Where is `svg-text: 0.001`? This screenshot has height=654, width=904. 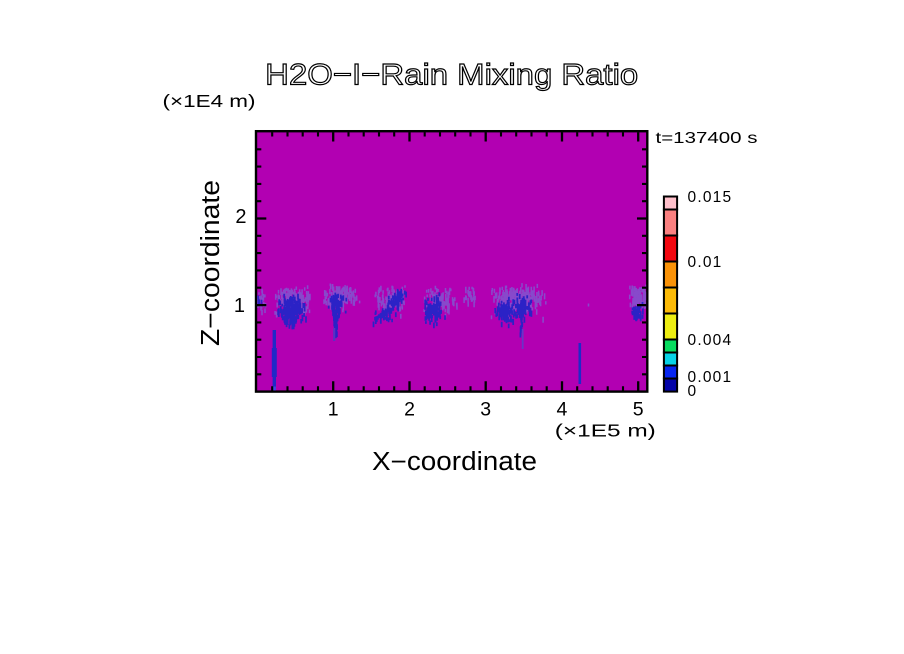
svg-text: 0.001 is located at coordinates (710, 377).